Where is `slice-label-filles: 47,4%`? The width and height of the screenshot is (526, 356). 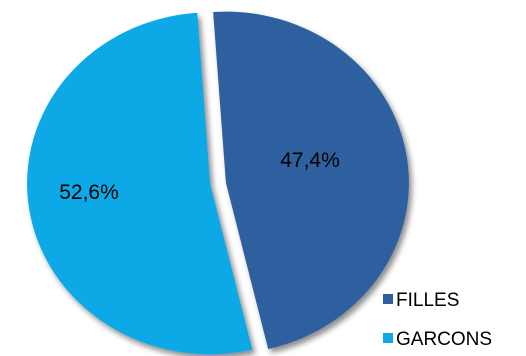 slice-label-filles: 47,4% is located at coordinates (310, 160).